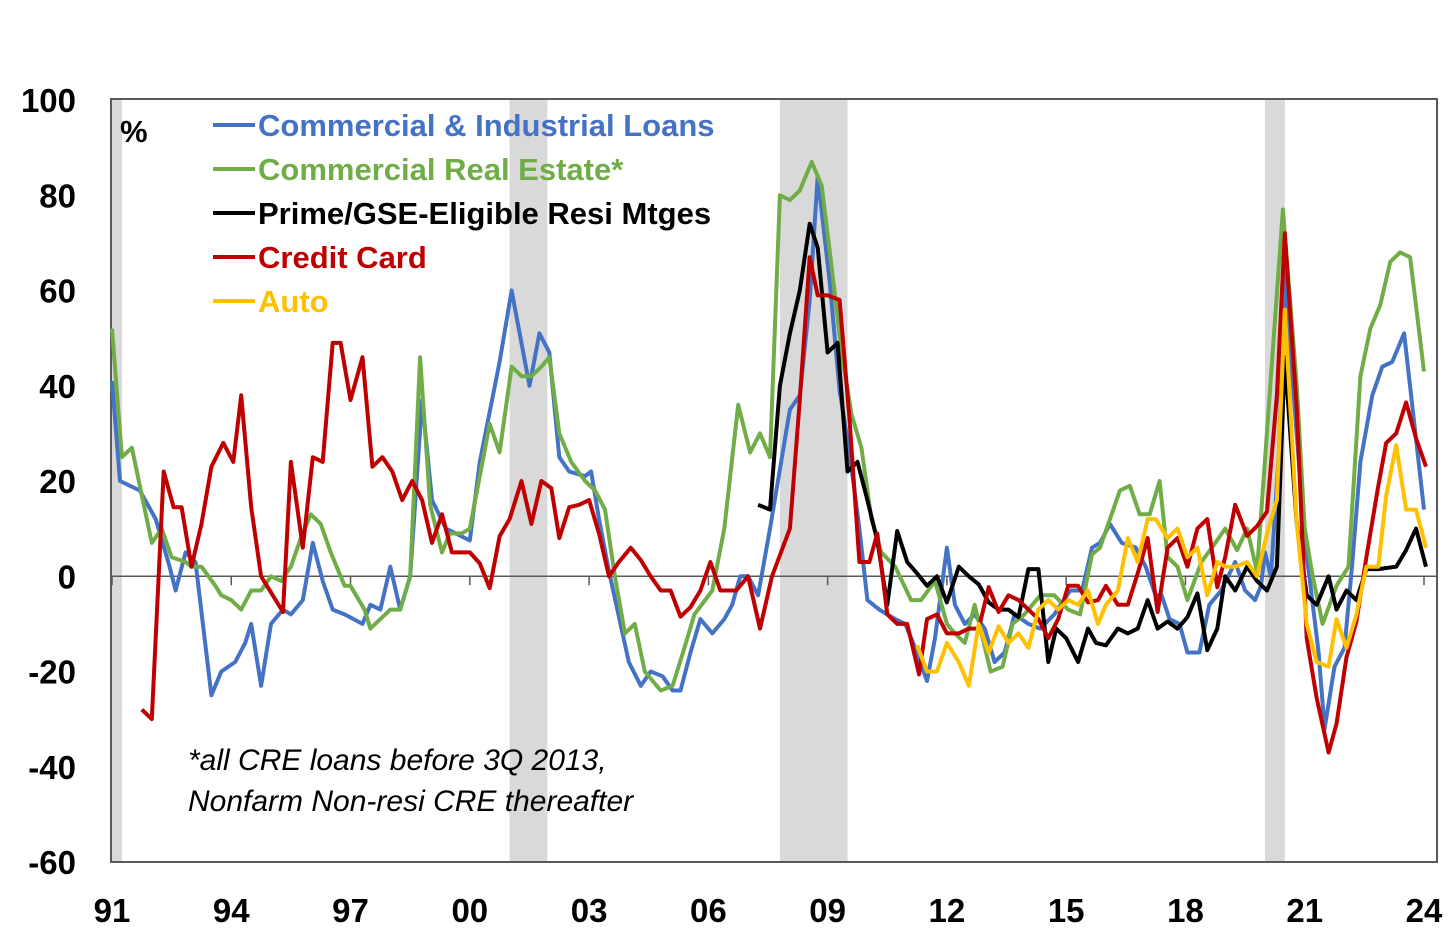 The height and width of the screenshot is (938, 1452). Describe the element at coordinates (57, 481) in the screenshot. I see `y-tick-label: 20` at that location.